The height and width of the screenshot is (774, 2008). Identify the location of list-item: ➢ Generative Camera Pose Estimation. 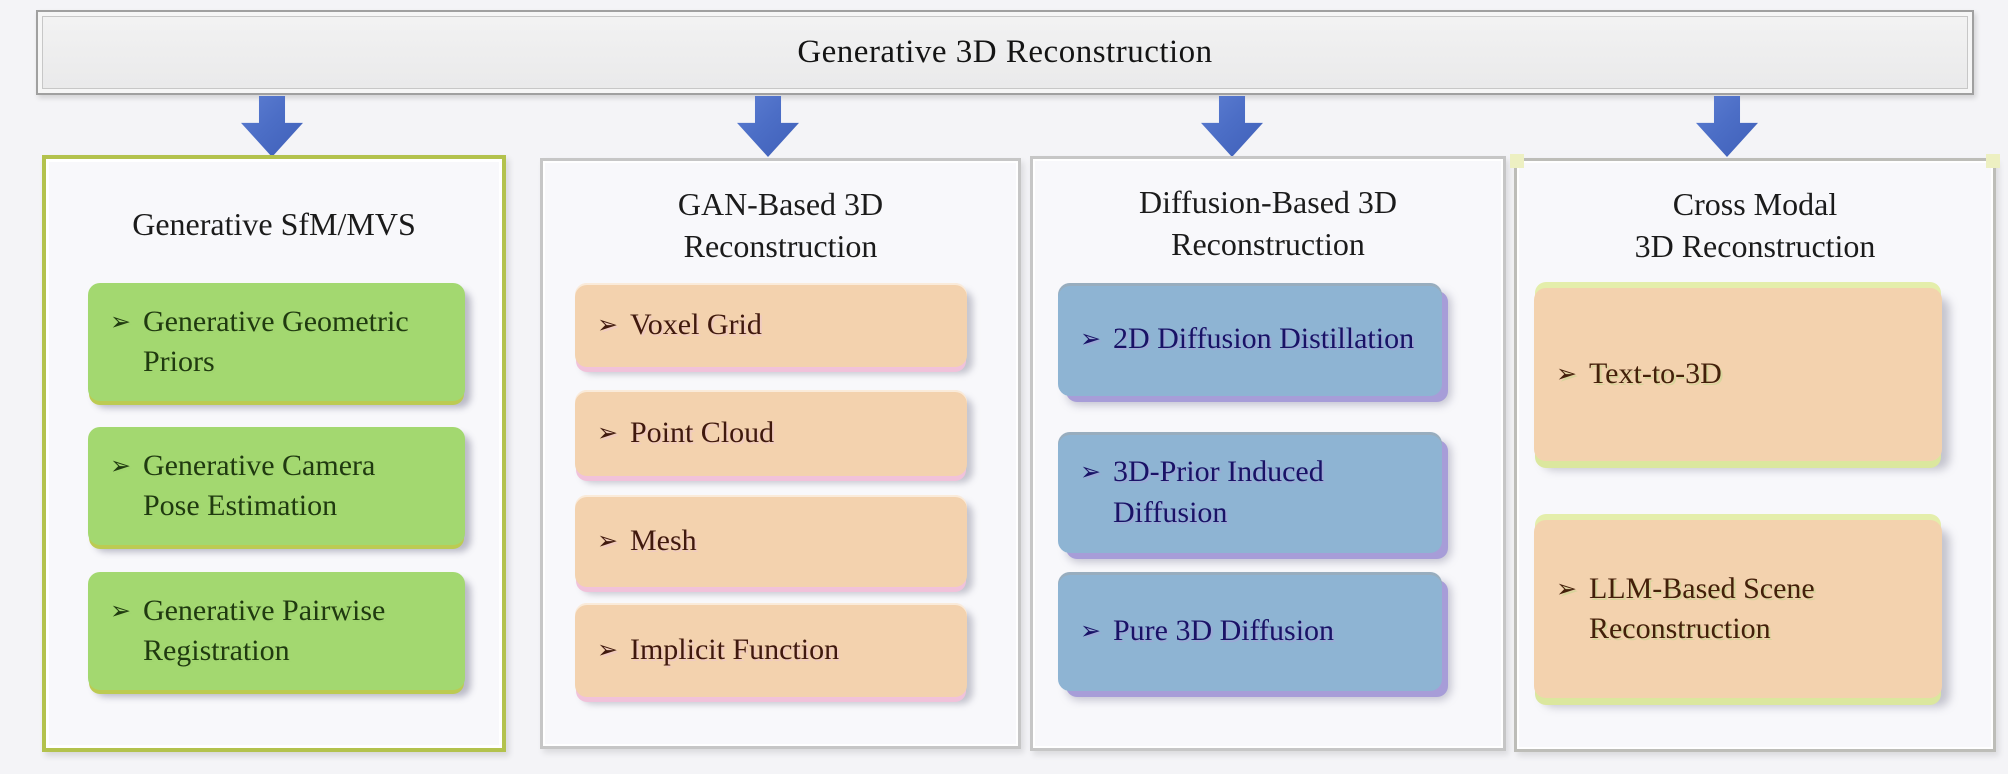
(276, 486).